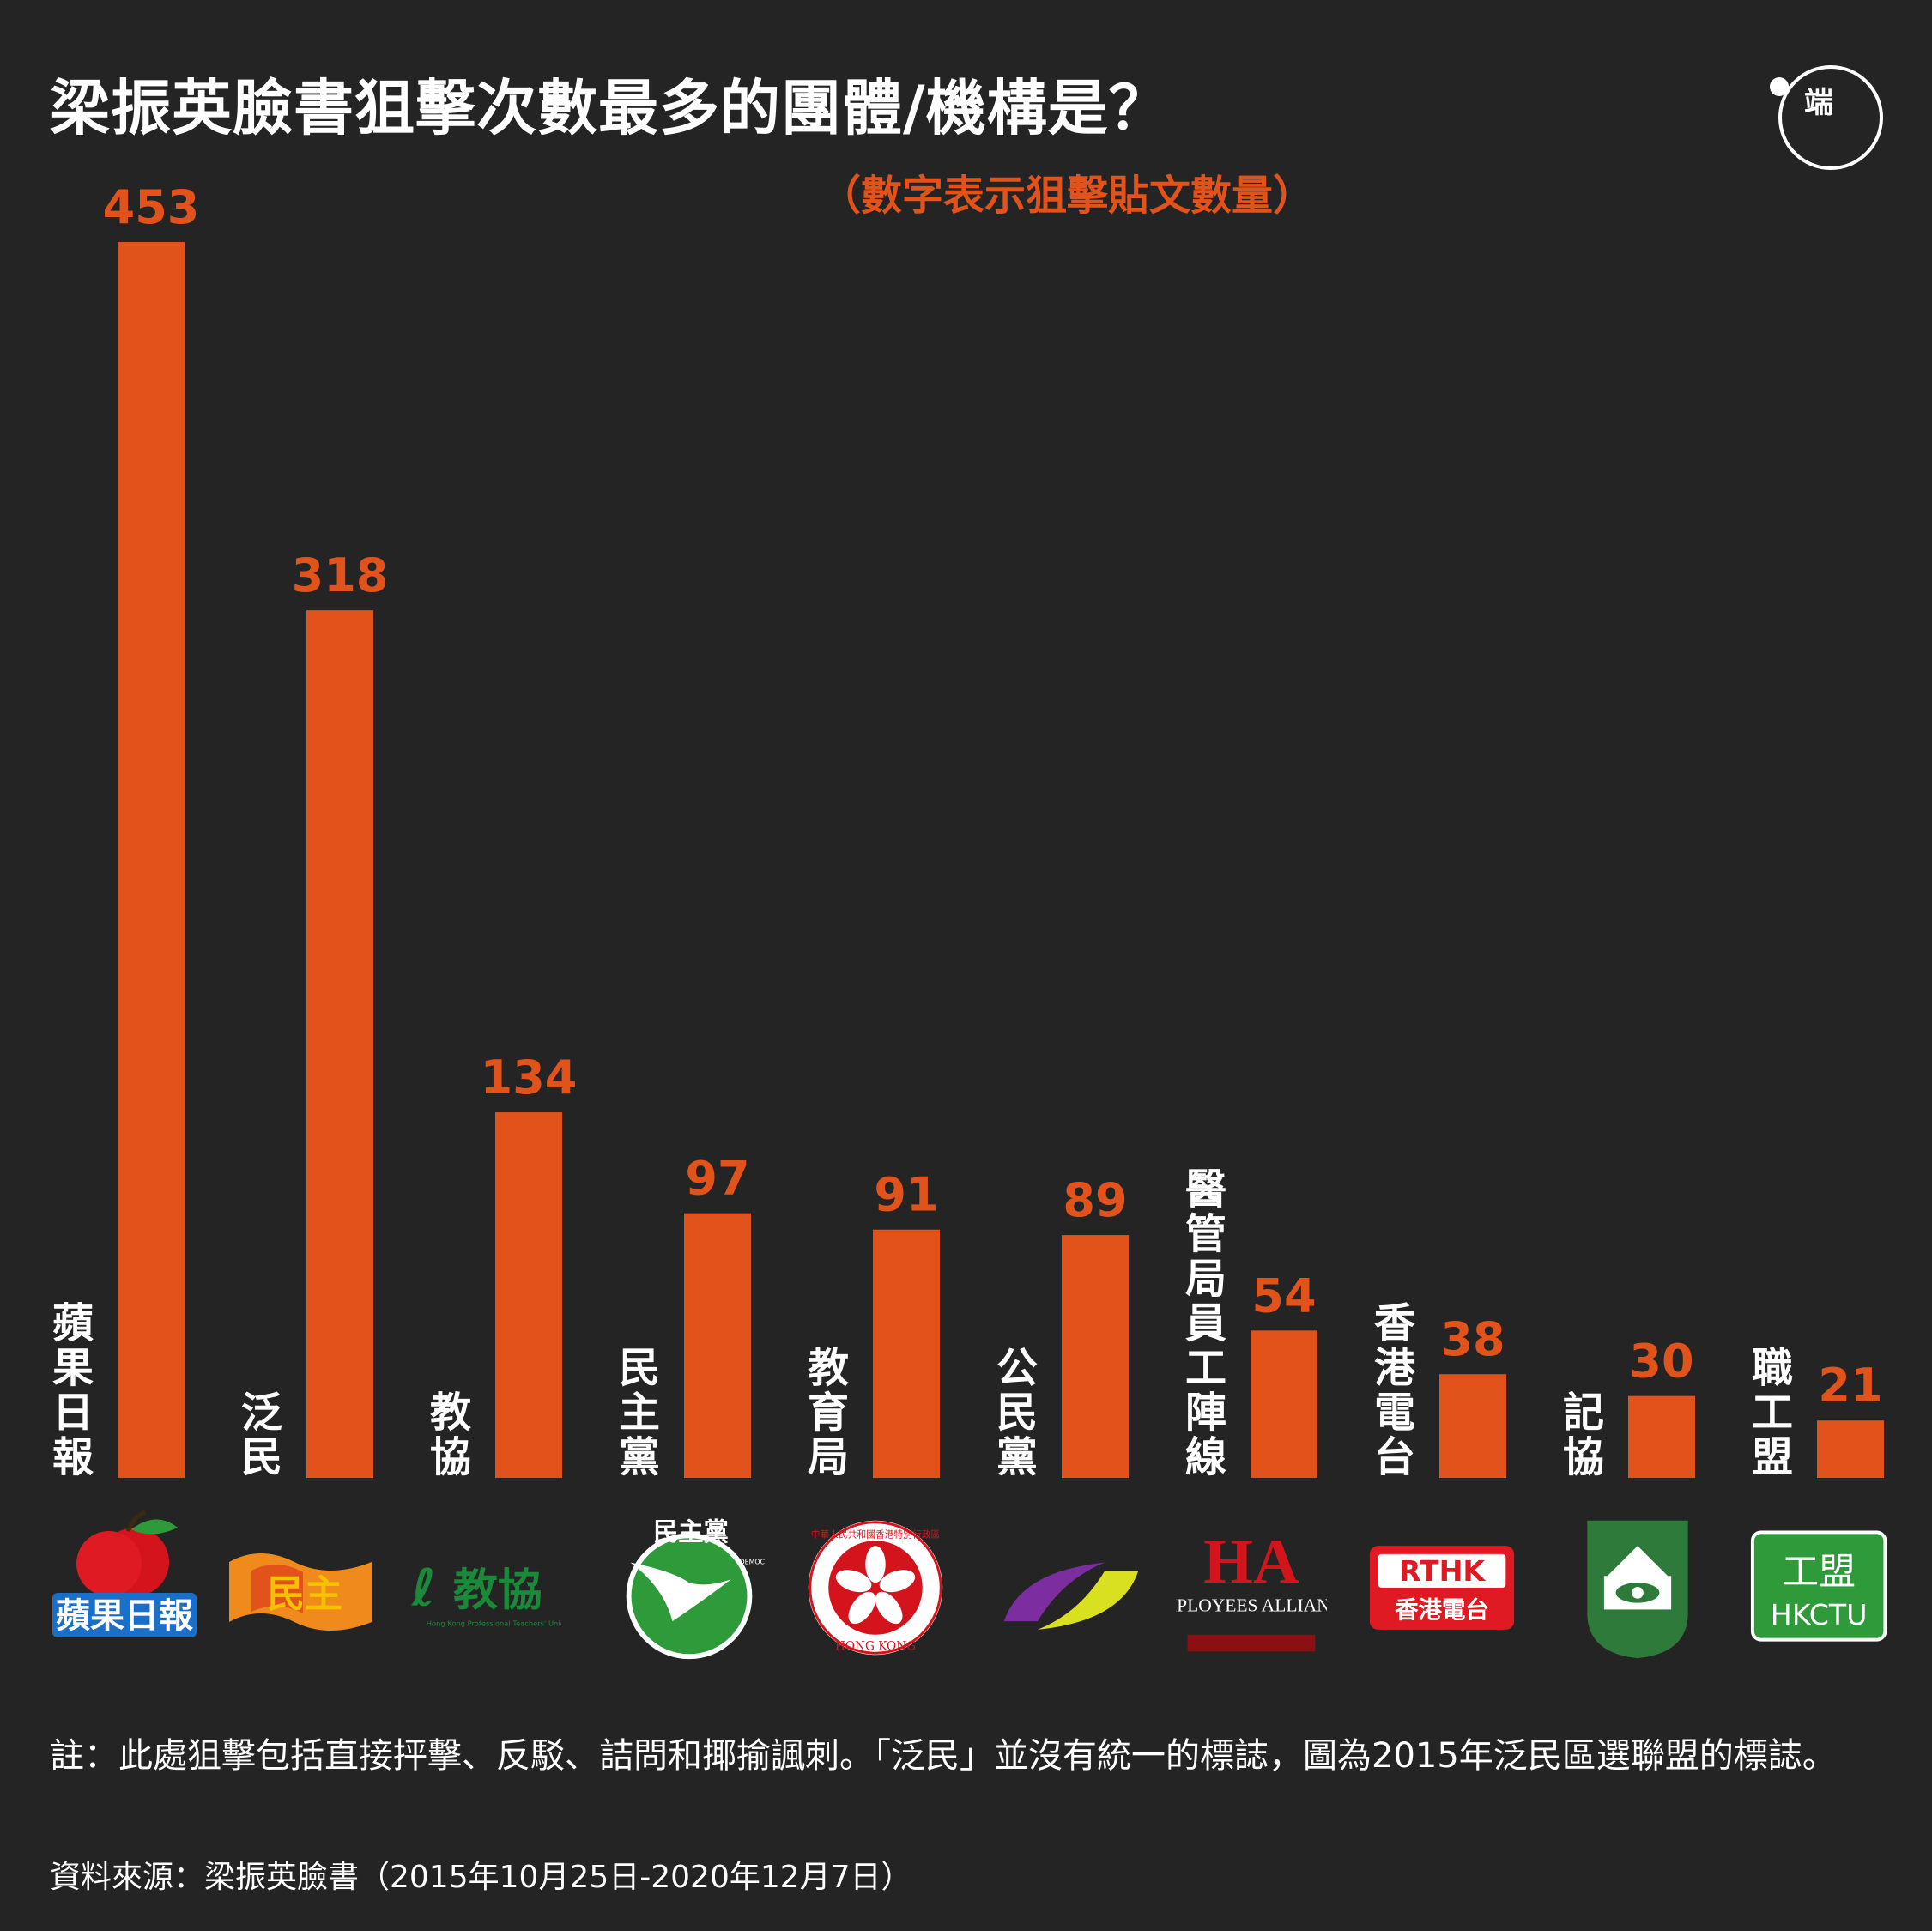 The height and width of the screenshot is (1931, 1932). Describe the element at coordinates (1252, 1605) in the screenshot. I see `ha-logo-small: EMPLOYEES ALLIANCE` at that location.